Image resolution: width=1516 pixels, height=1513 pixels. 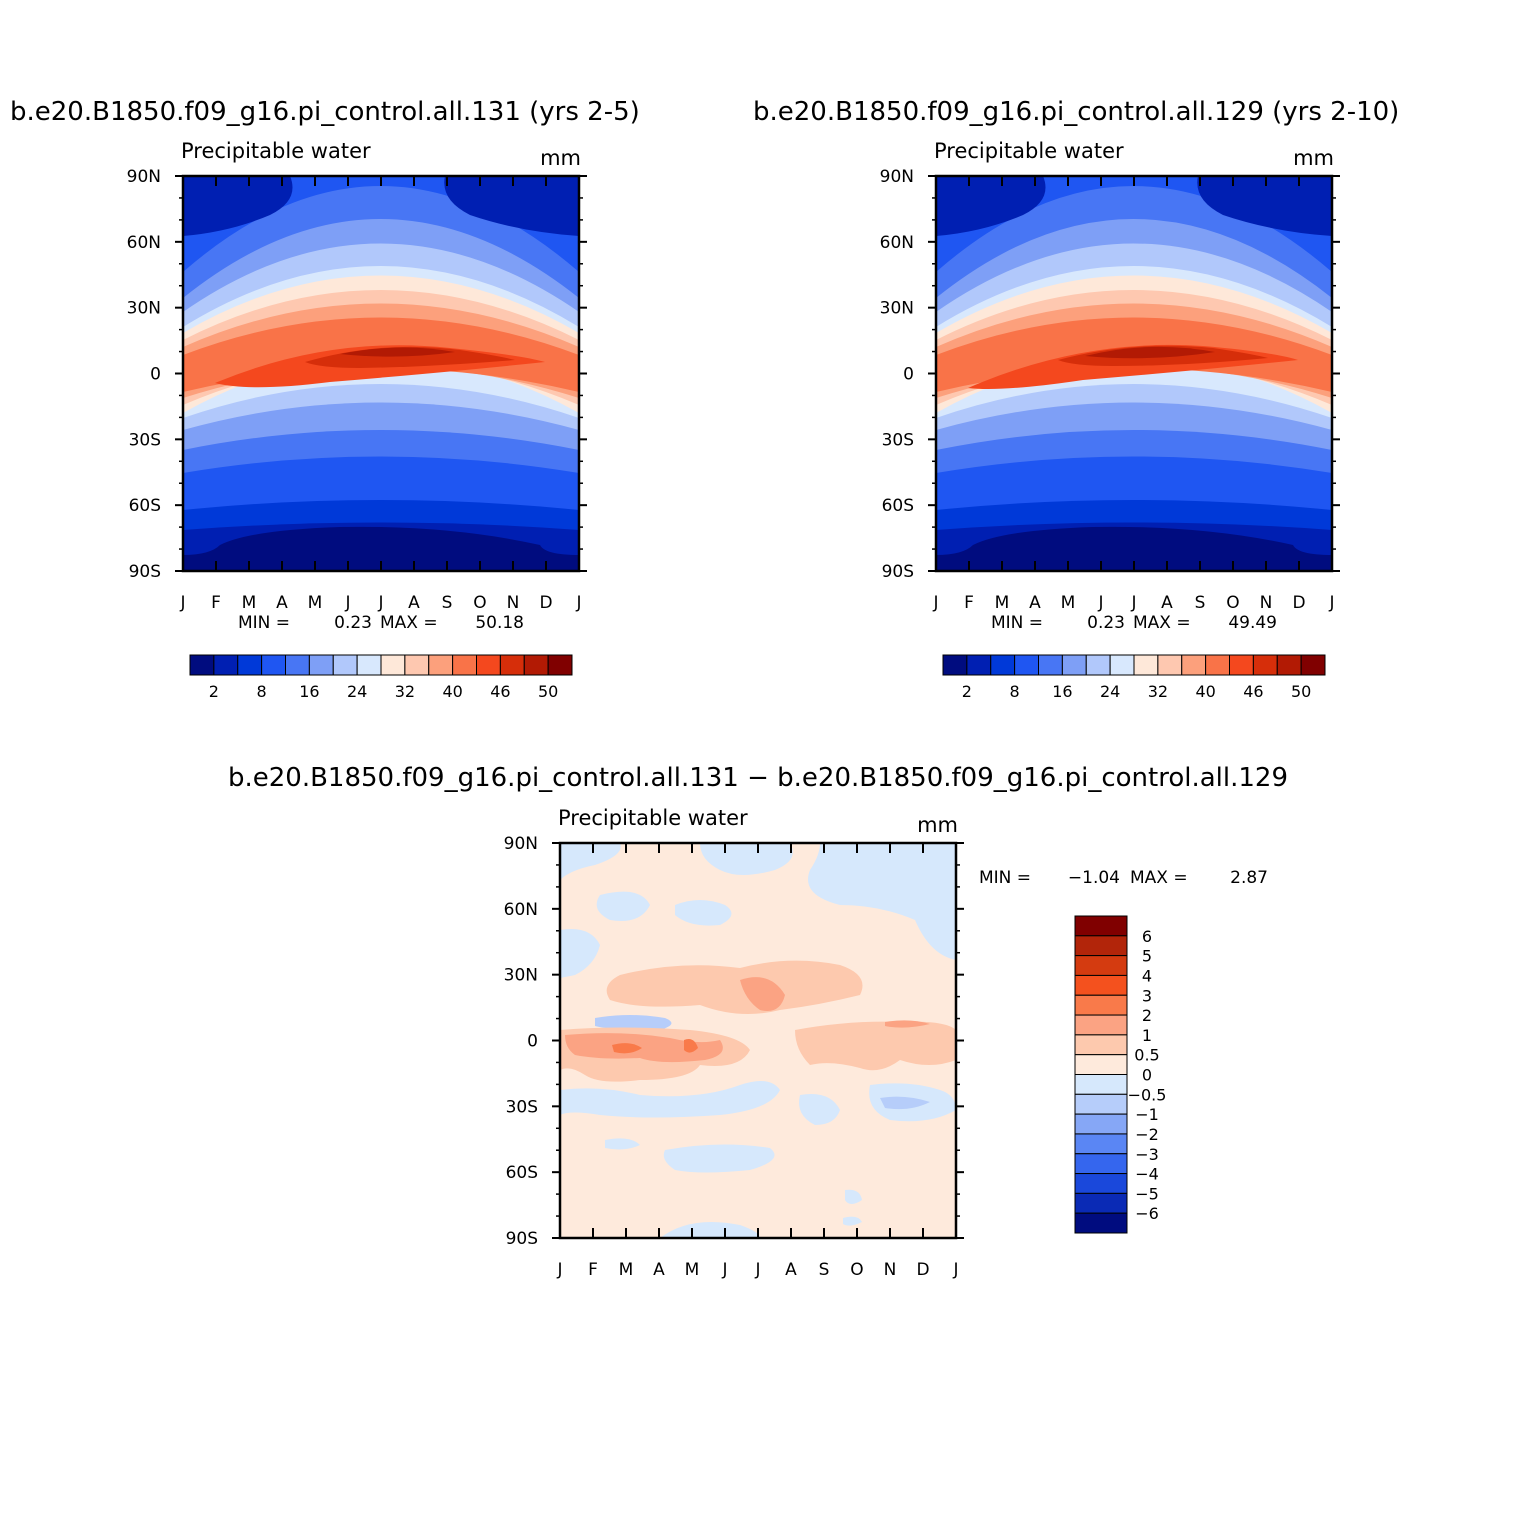 I want to click on colorbar-label: −4, so click(x=1147, y=1174).